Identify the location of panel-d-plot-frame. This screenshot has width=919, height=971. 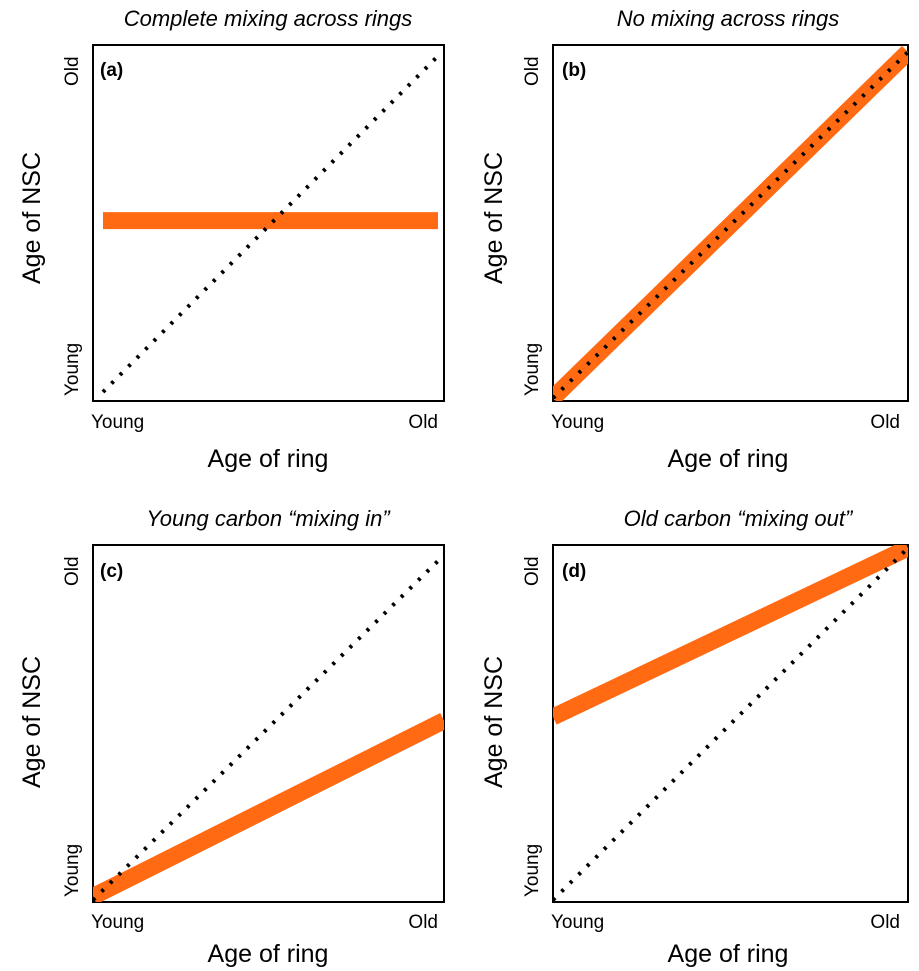
(730, 723).